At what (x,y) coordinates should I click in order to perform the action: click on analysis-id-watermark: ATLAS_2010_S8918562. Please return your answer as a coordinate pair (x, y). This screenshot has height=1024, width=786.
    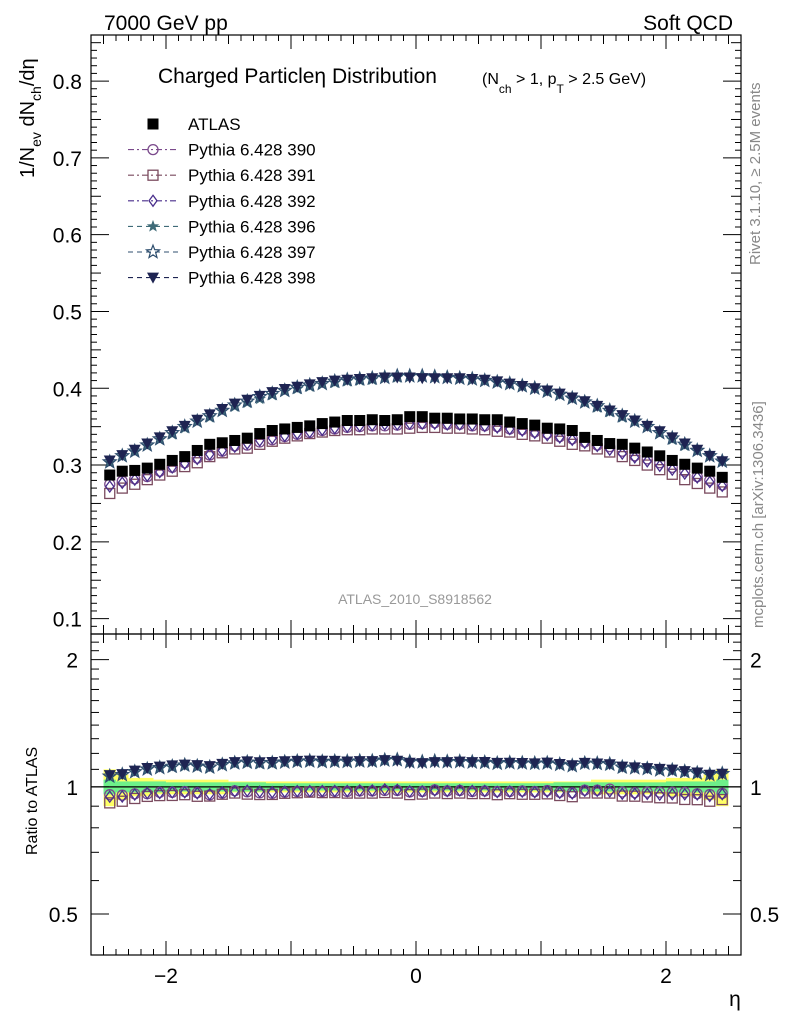
    Looking at the image, I should click on (415, 599).